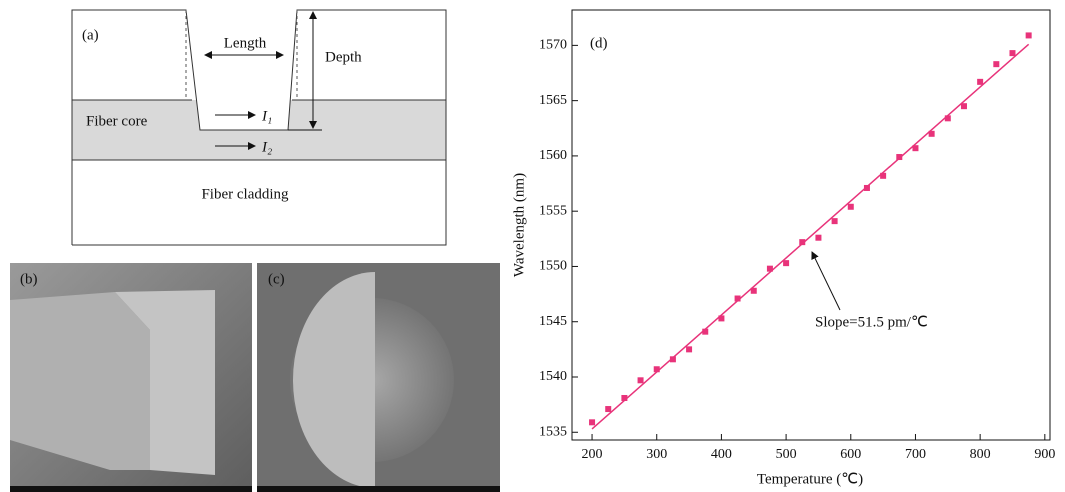 The width and height of the screenshot is (1065, 492). What do you see at coordinates (378, 377) in the screenshot?
I see `sem-image-c: (c)` at bounding box center [378, 377].